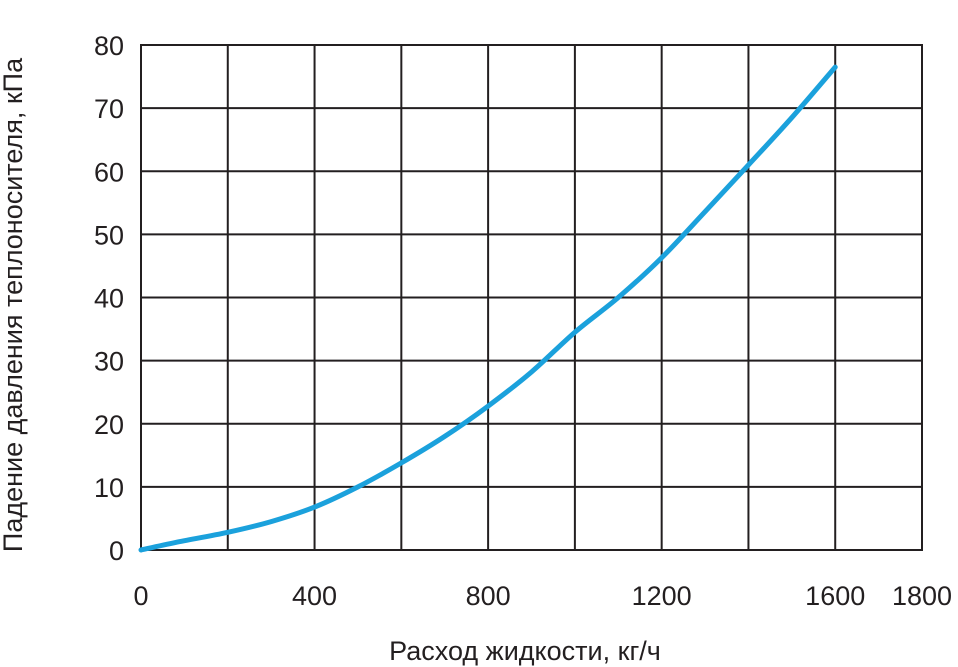 This screenshot has height=667, width=958. I want to click on y-tick-label: 0, so click(116, 551).